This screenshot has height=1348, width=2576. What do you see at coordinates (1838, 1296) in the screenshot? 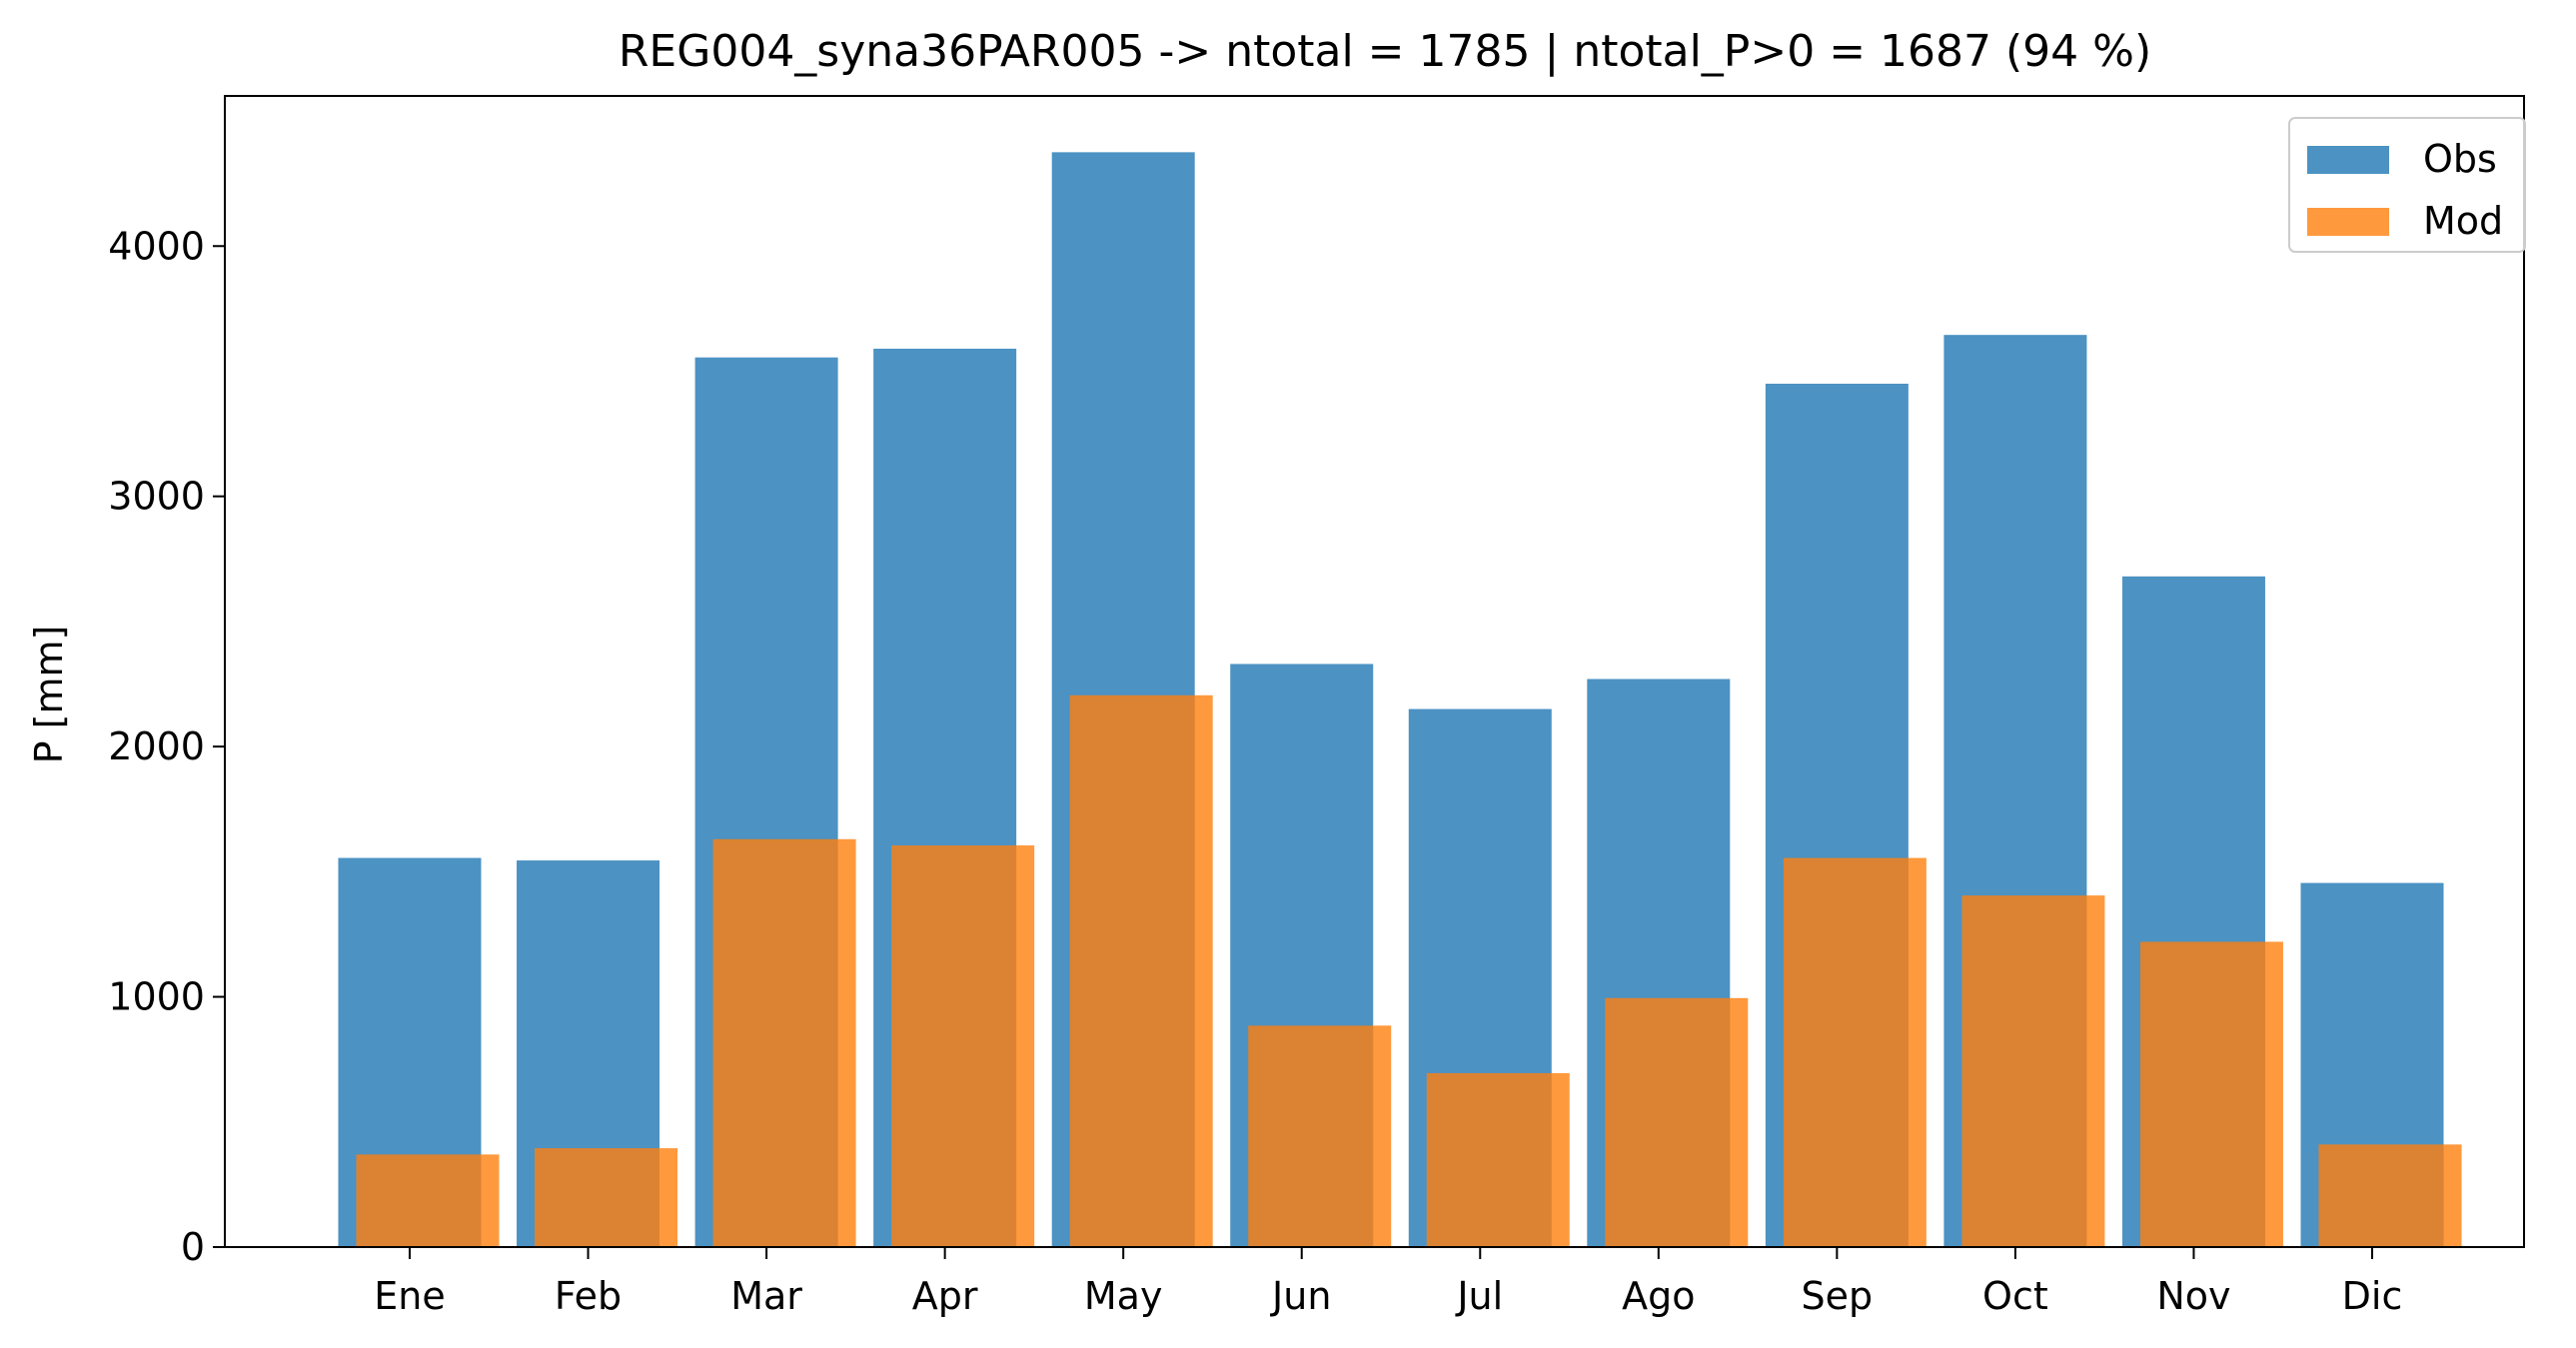
I see `x-tick-label: Sep` at bounding box center [1838, 1296].